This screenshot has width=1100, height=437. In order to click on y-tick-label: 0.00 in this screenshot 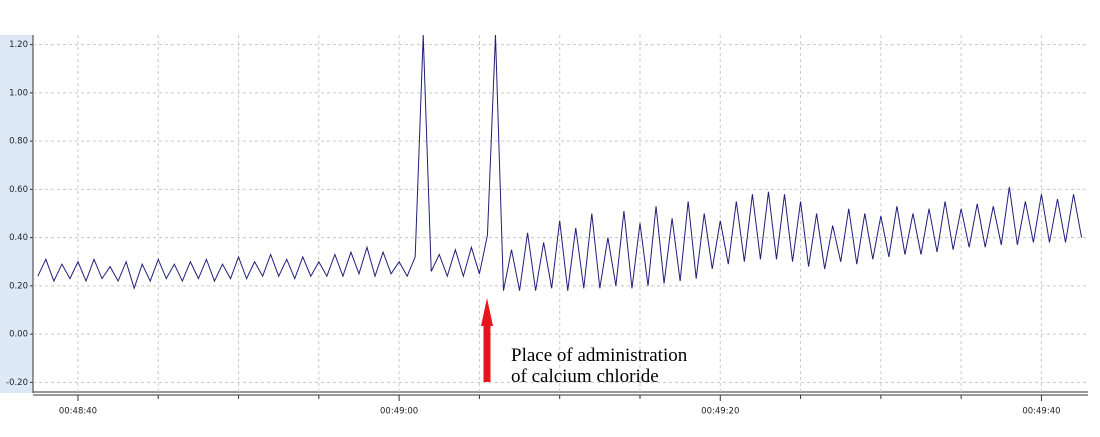, I will do `click(18, 335)`.